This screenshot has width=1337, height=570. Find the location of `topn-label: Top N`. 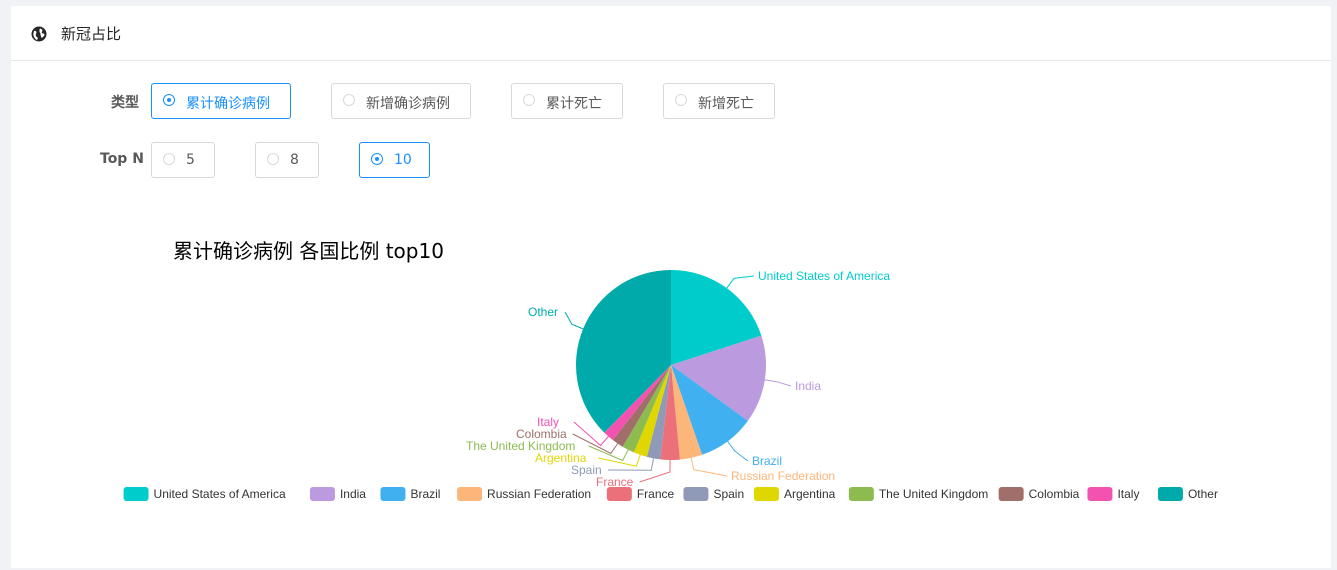

topn-label: Top N is located at coordinates (122, 159).